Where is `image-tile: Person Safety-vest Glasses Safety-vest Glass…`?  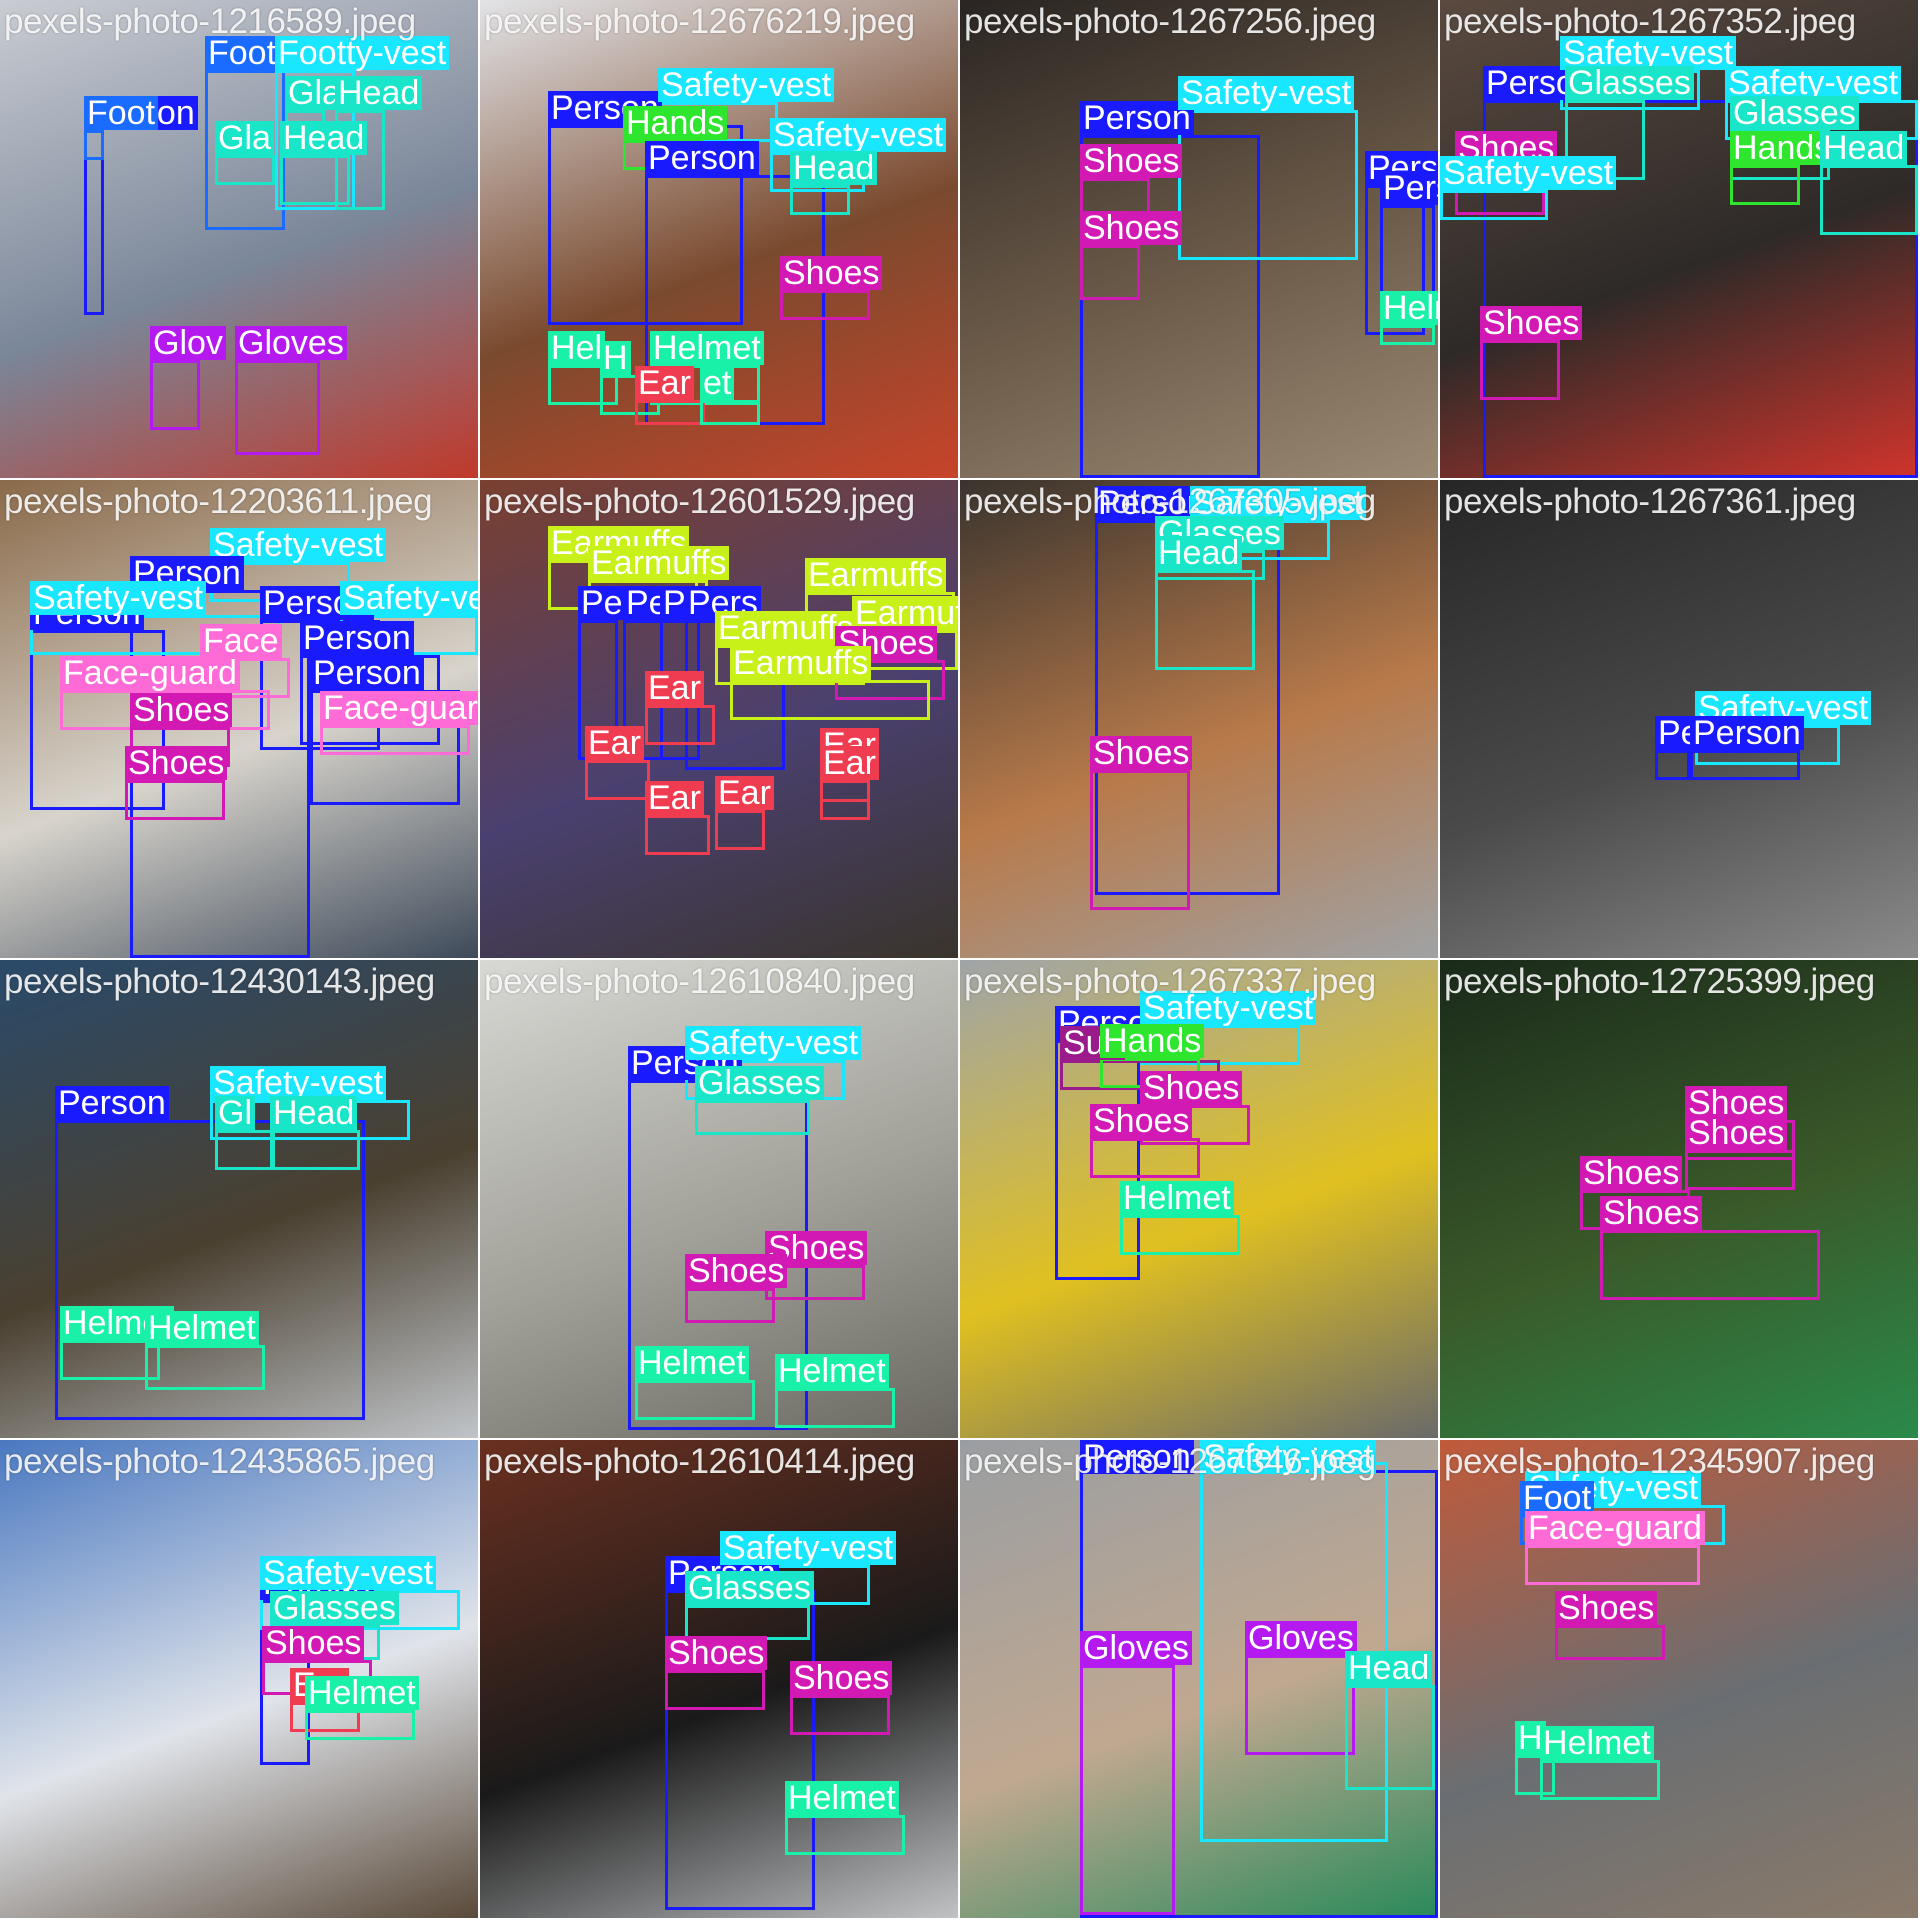 image-tile: Person Safety-vest Glasses Safety-vest Glass… is located at coordinates (1679, 239).